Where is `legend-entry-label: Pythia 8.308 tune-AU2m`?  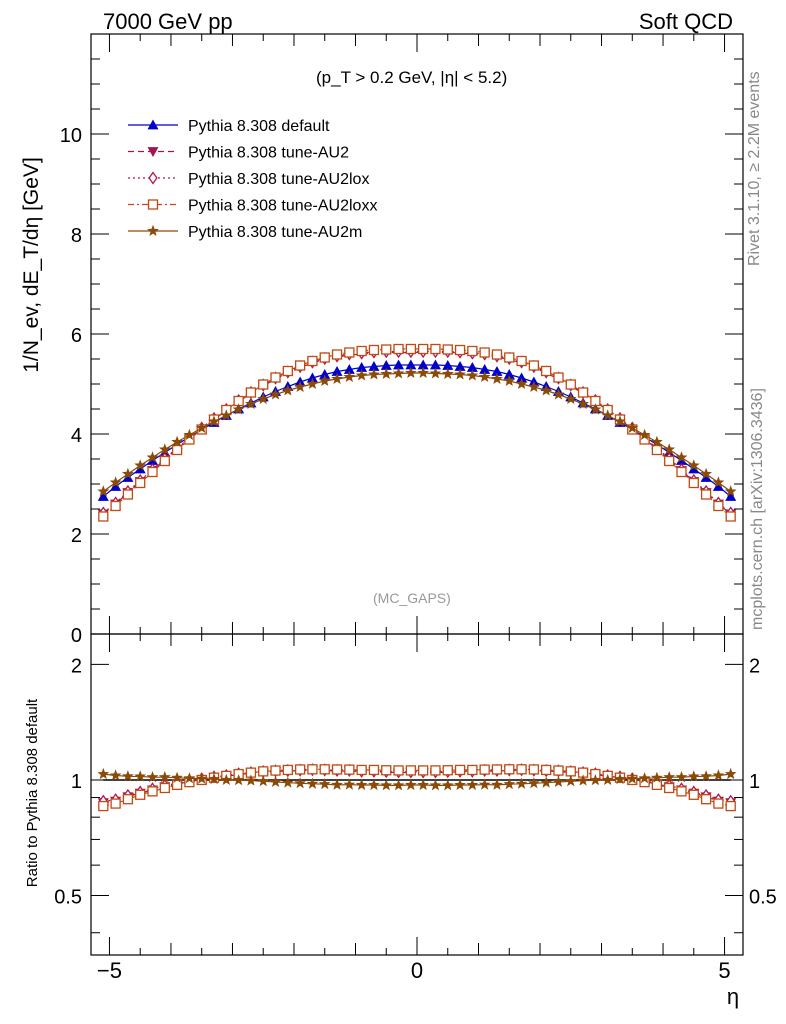
legend-entry-label: Pythia 8.308 tune-AU2m is located at coordinates (275, 232).